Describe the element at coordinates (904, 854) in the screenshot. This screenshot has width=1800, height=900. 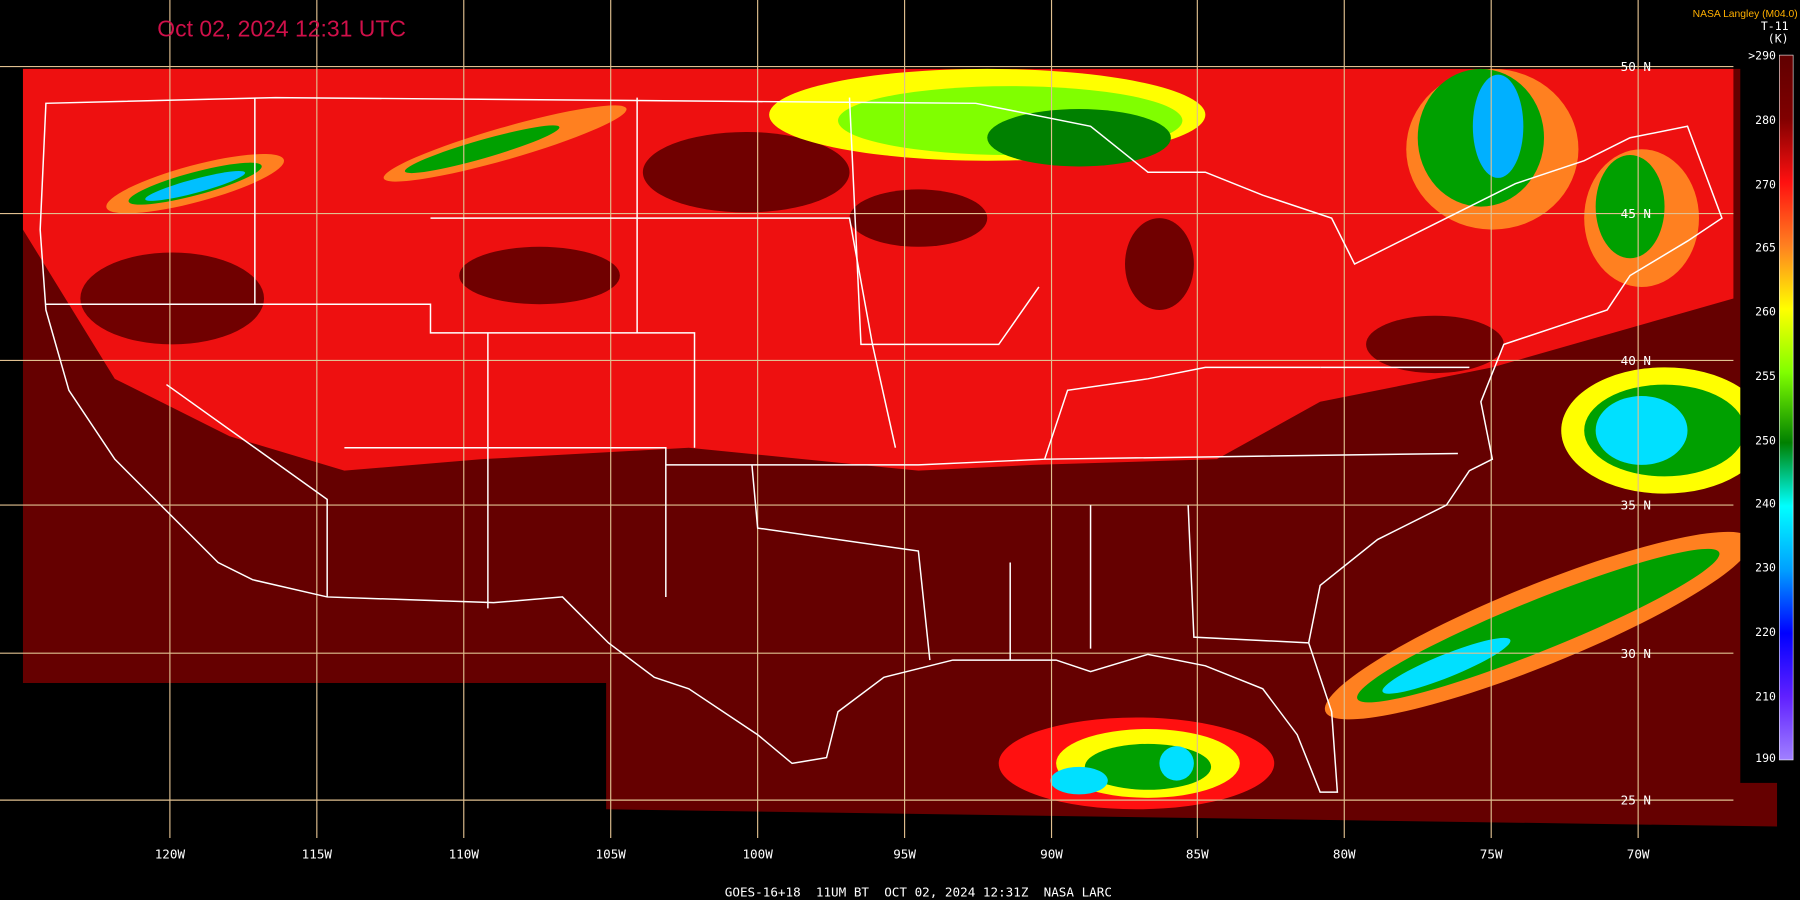
I see `longitude-label: 95W` at that location.